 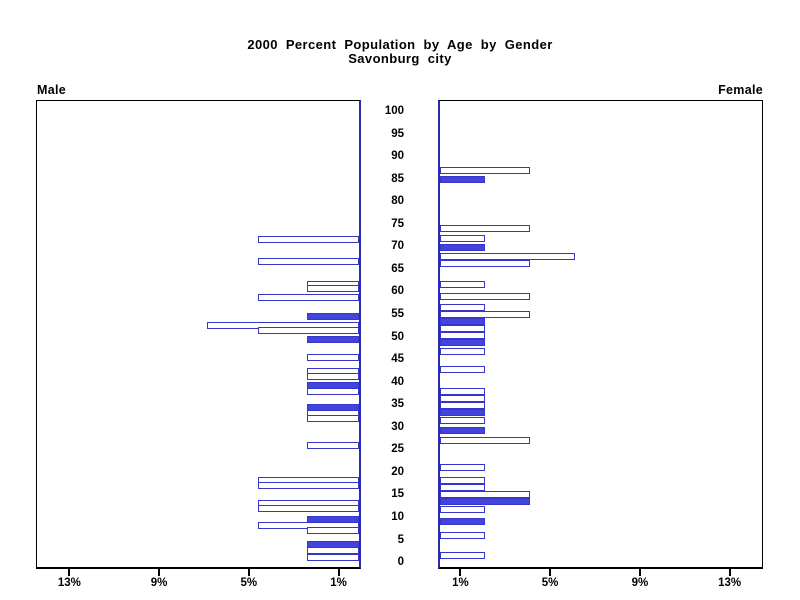 What do you see at coordinates (462, 247) in the screenshot?
I see `female-bar-age-70-solid` at bounding box center [462, 247].